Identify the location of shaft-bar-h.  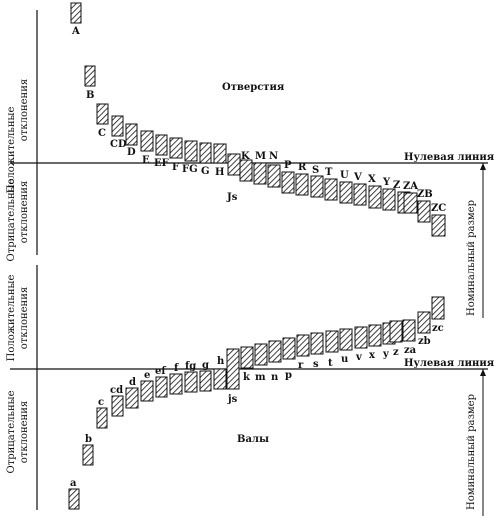
(220, 379).